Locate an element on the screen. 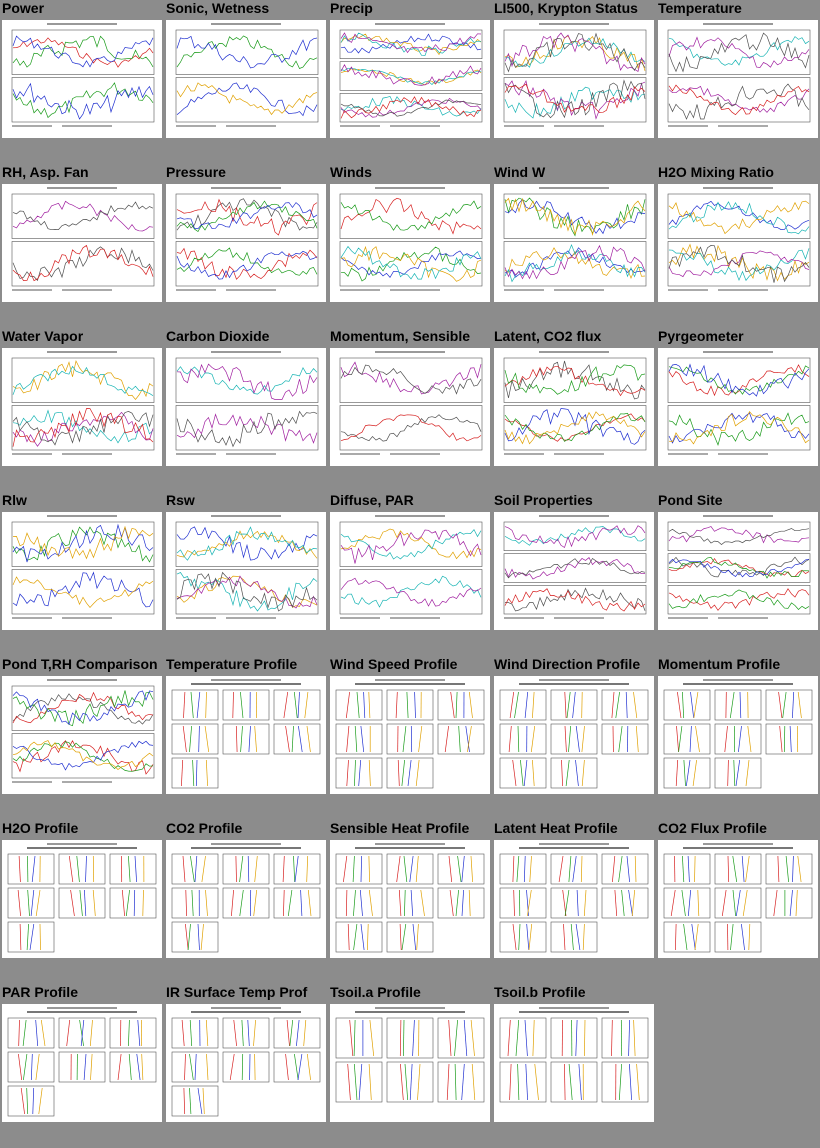 The image size is (820, 1148). plot-panel: Rsw is located at coordinates (246, 574).